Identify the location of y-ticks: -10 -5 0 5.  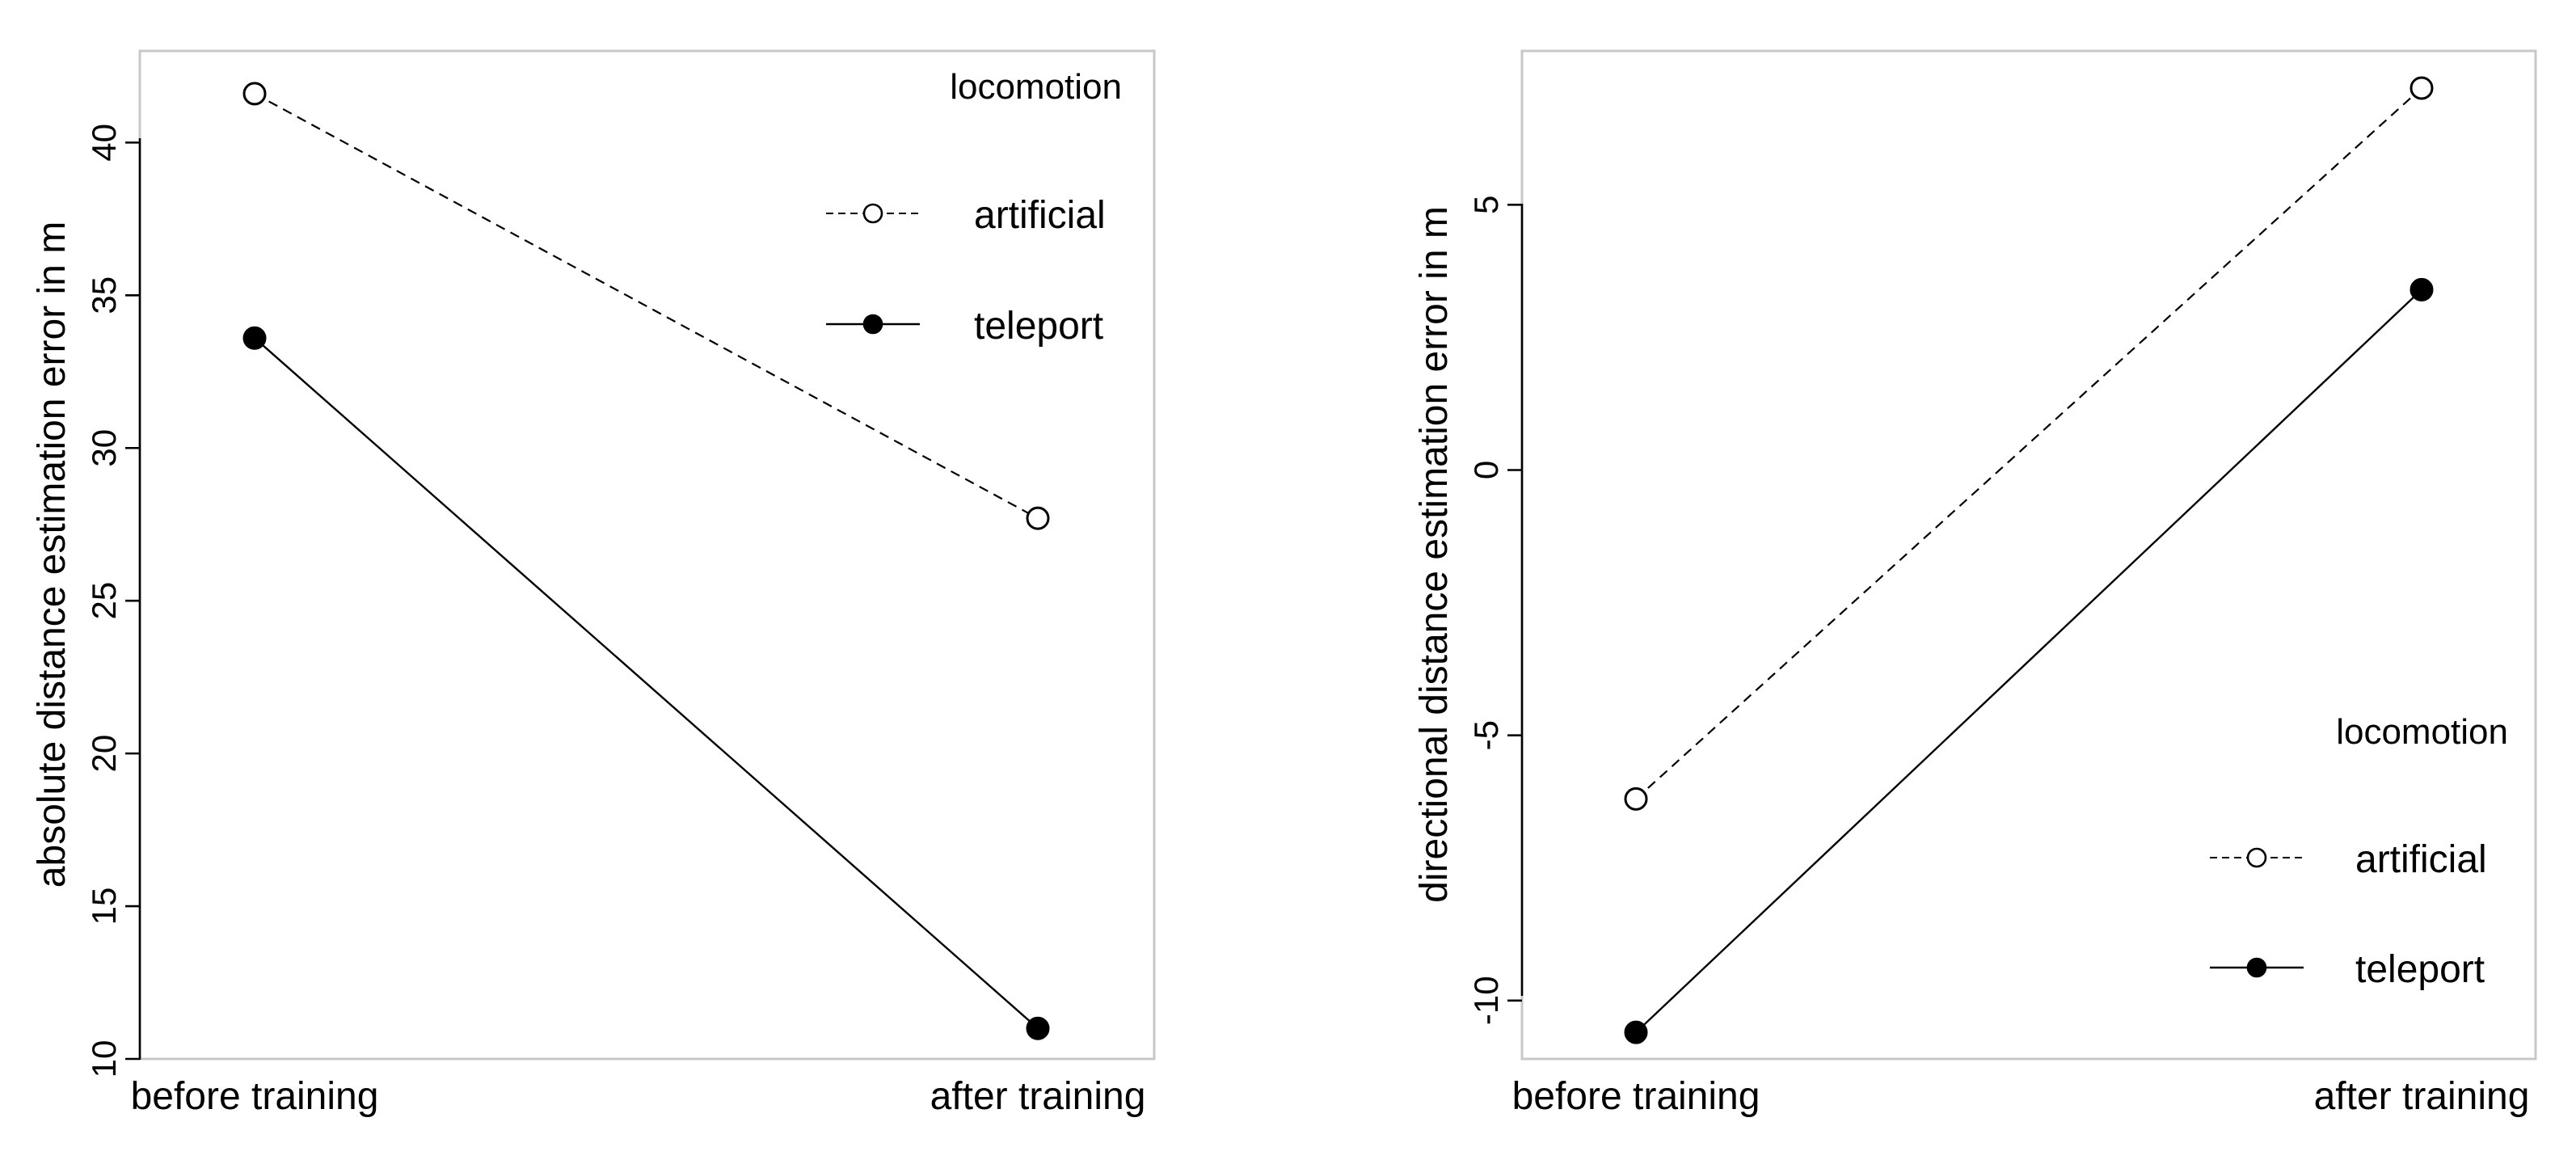
(1494, 610).